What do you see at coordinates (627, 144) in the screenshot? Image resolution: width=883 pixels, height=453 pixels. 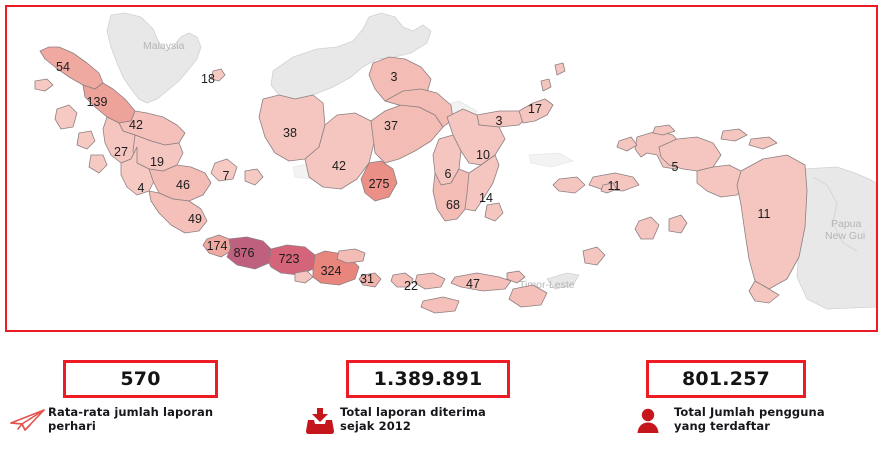 I see `region-maluku-utara-islands` at bounding box center [627, 144].